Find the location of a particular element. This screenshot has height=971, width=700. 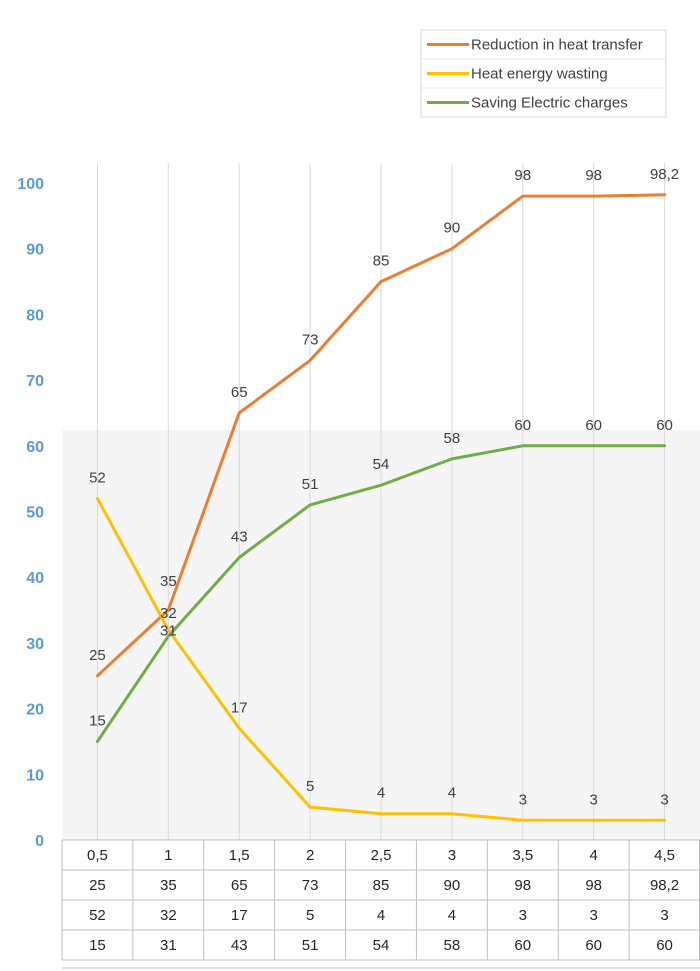

table-value-cell: 17 is located at coordinates (239, 915).